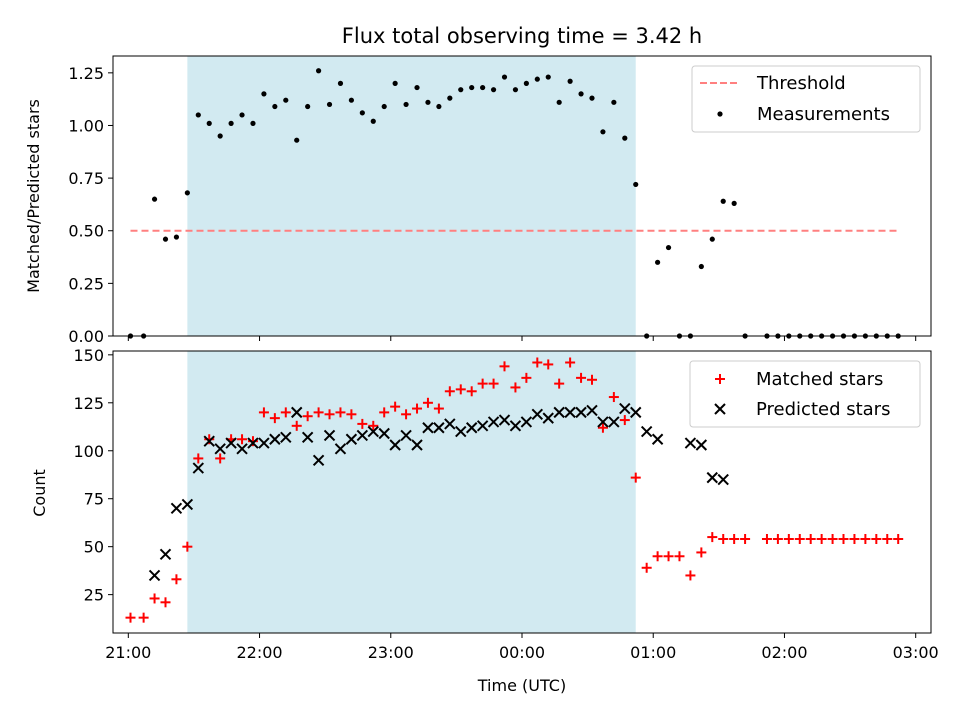  Describe the element at coordinates (88, 451) in the screenshot. I see `y-tick-label: 100` at that location.